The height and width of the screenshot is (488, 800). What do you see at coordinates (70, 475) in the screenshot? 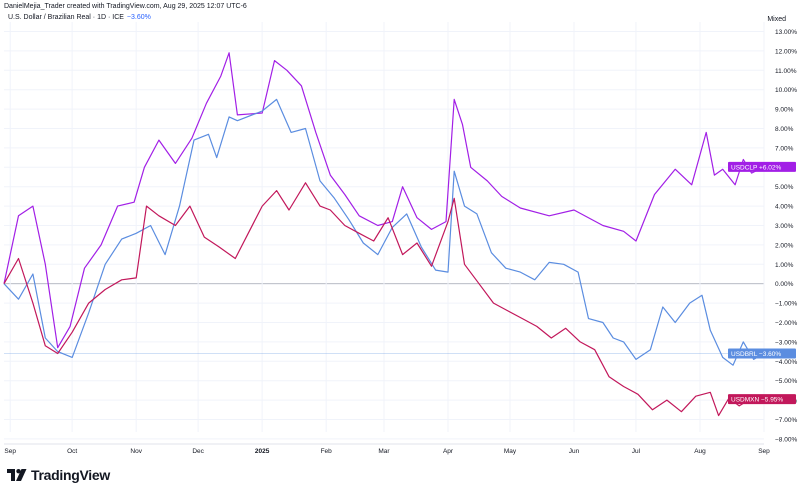
I see `brand-name: TradingView` at bounding box center [70, 475].